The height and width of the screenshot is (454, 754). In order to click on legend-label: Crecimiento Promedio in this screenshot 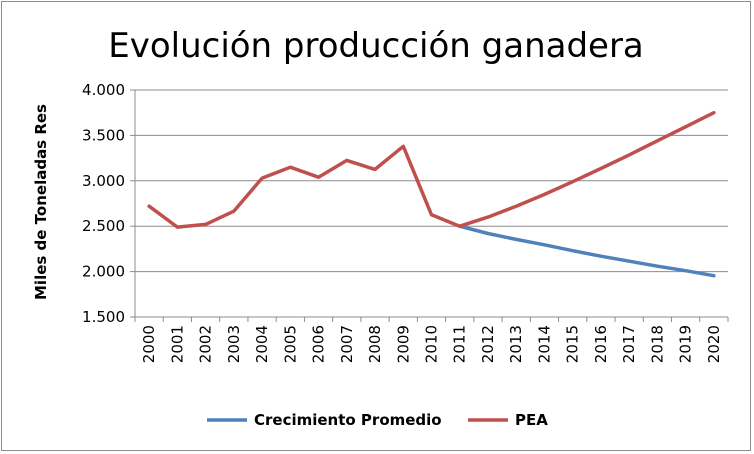, I will do `click(348, 420)`.